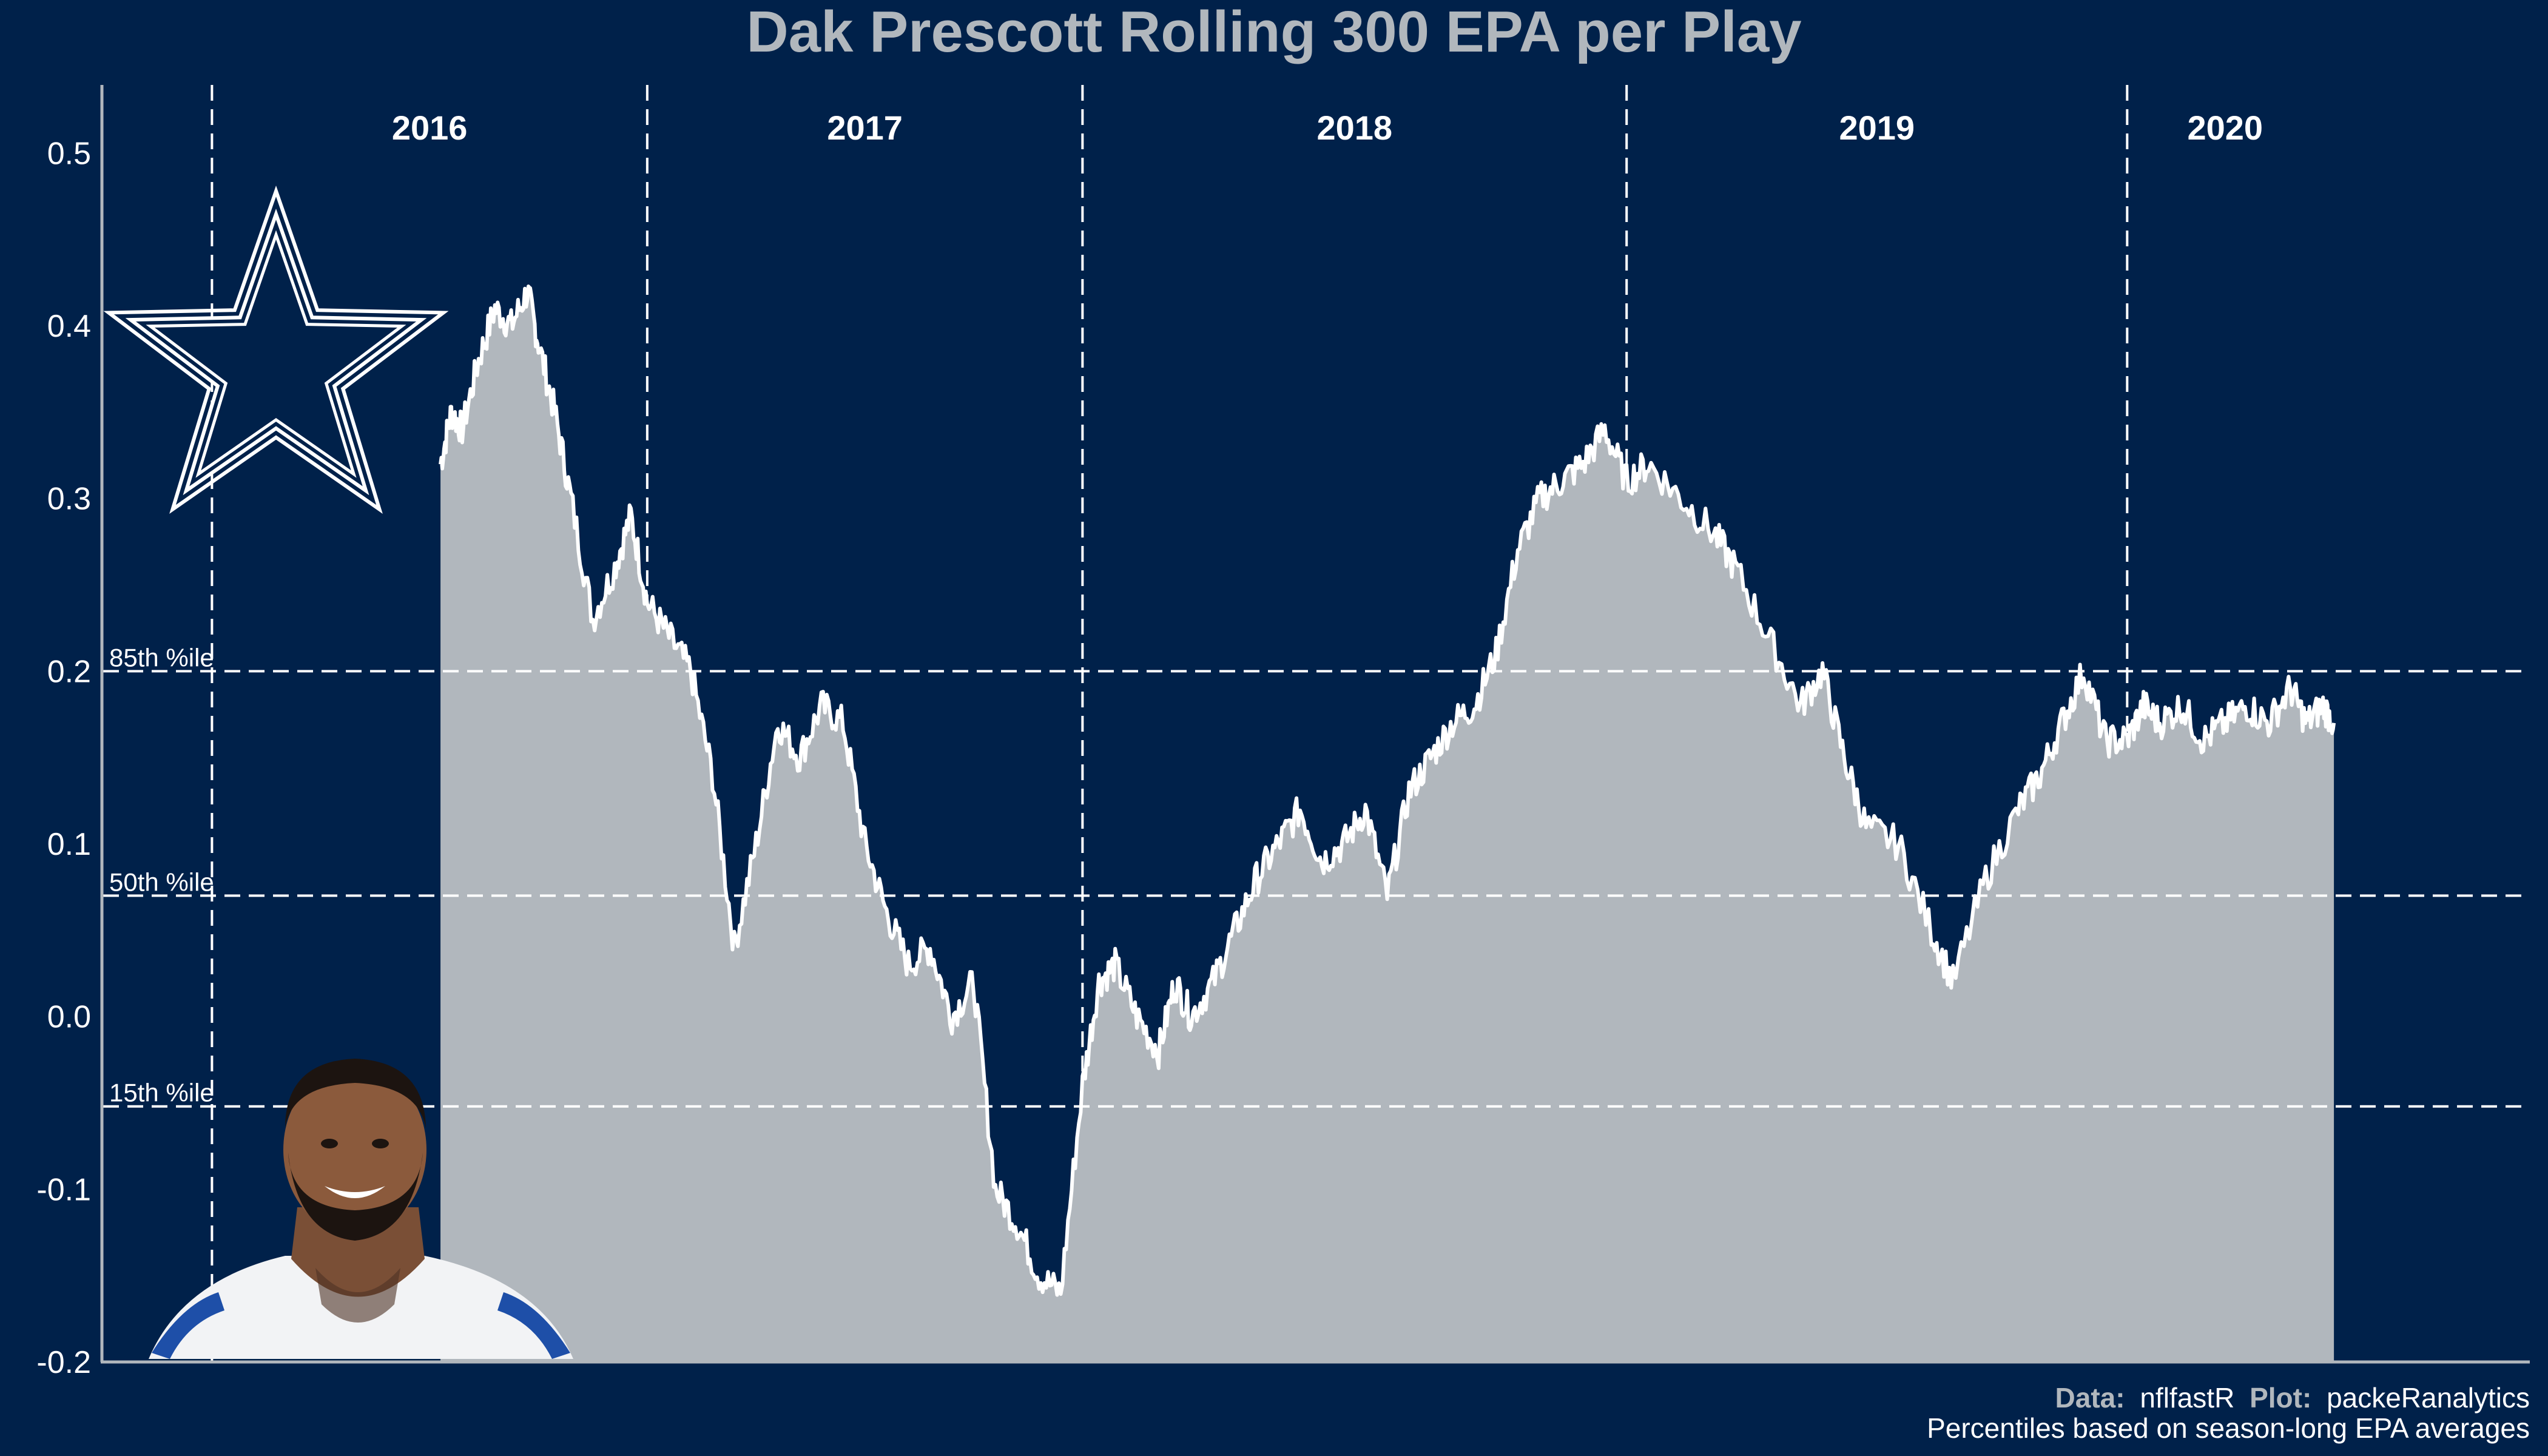  I want to click on dallas-star-logo, so click(276, 349).